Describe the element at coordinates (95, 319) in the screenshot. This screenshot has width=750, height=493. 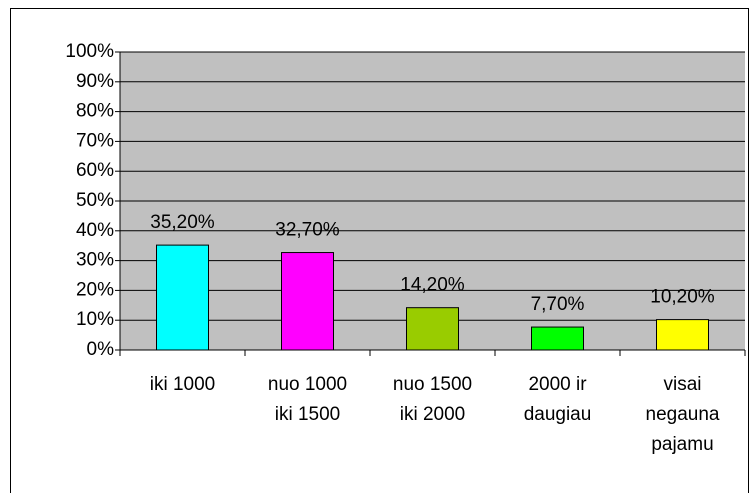
I see `y-tick-label: 10%` at that location.